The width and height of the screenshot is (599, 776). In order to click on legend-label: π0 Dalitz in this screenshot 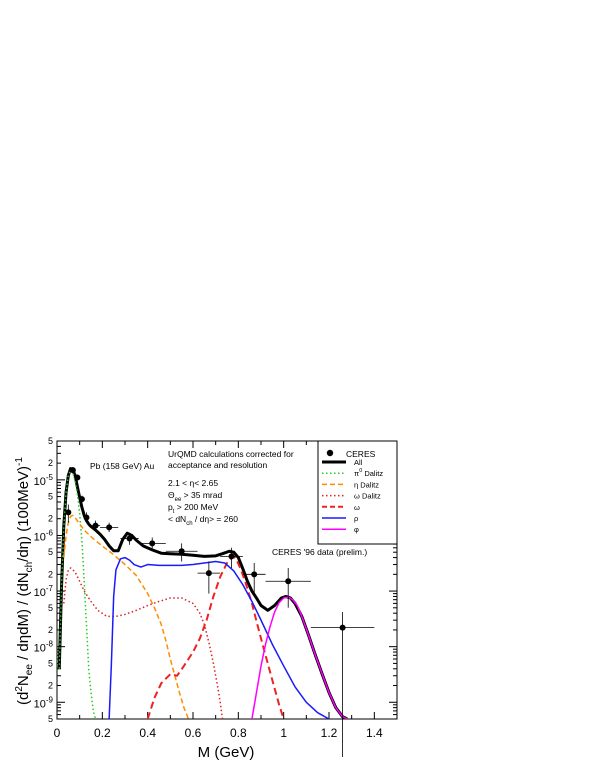, I will do `click(368, 473)`.